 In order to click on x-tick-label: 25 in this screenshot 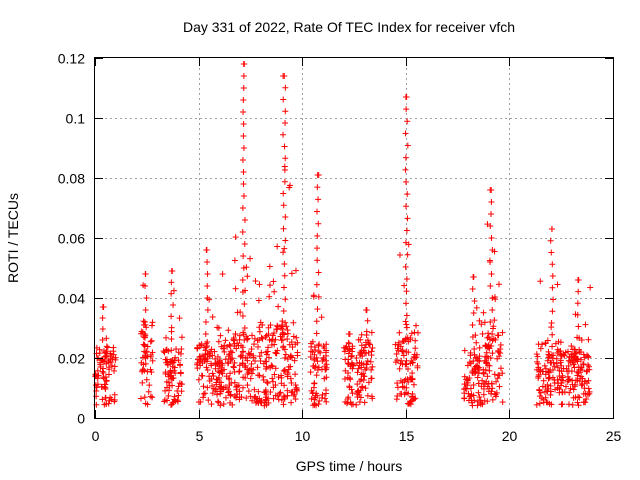, I will do `click(614, 436)`.